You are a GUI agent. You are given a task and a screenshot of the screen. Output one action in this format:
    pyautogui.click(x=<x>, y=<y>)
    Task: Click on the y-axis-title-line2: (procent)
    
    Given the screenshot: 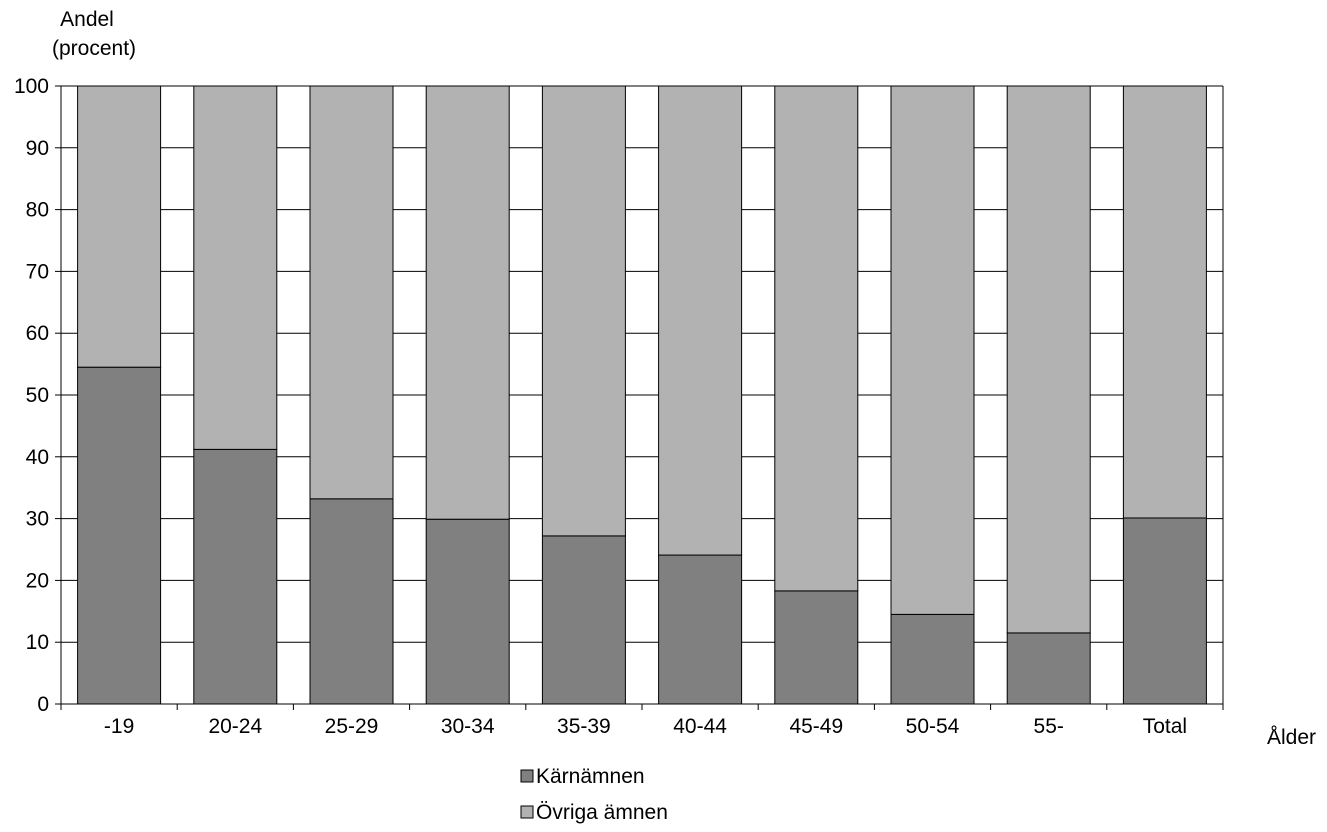 What is the action you would take?
    pyautogui.click(x=94, y=48)
    